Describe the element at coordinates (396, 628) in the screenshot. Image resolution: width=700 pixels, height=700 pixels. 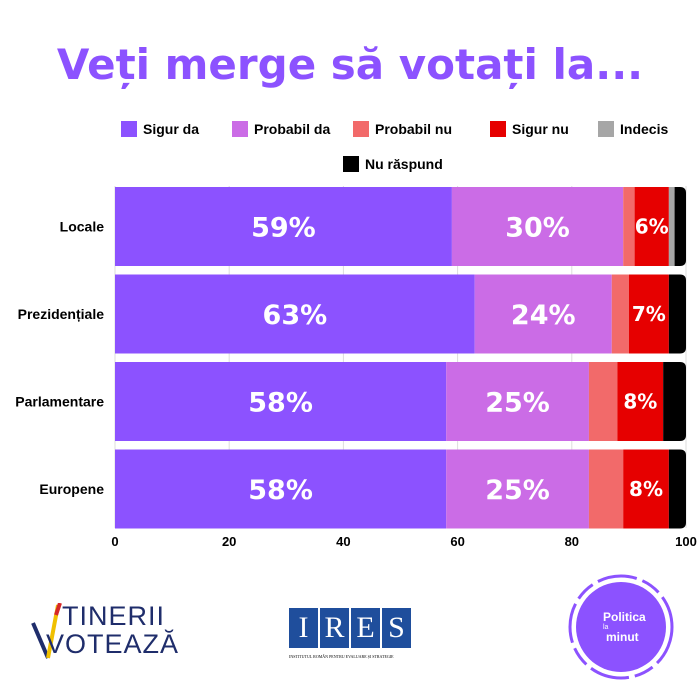
I see `ires-letter: S` at that location.